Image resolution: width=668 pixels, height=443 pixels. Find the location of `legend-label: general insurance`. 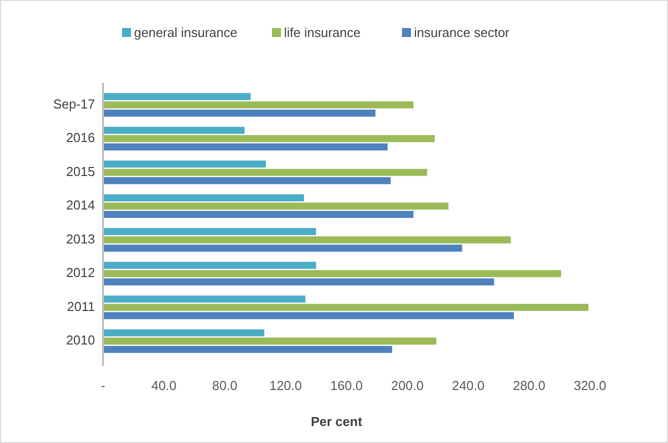

legend-label: general insurance is located at coordinates (186, 32).